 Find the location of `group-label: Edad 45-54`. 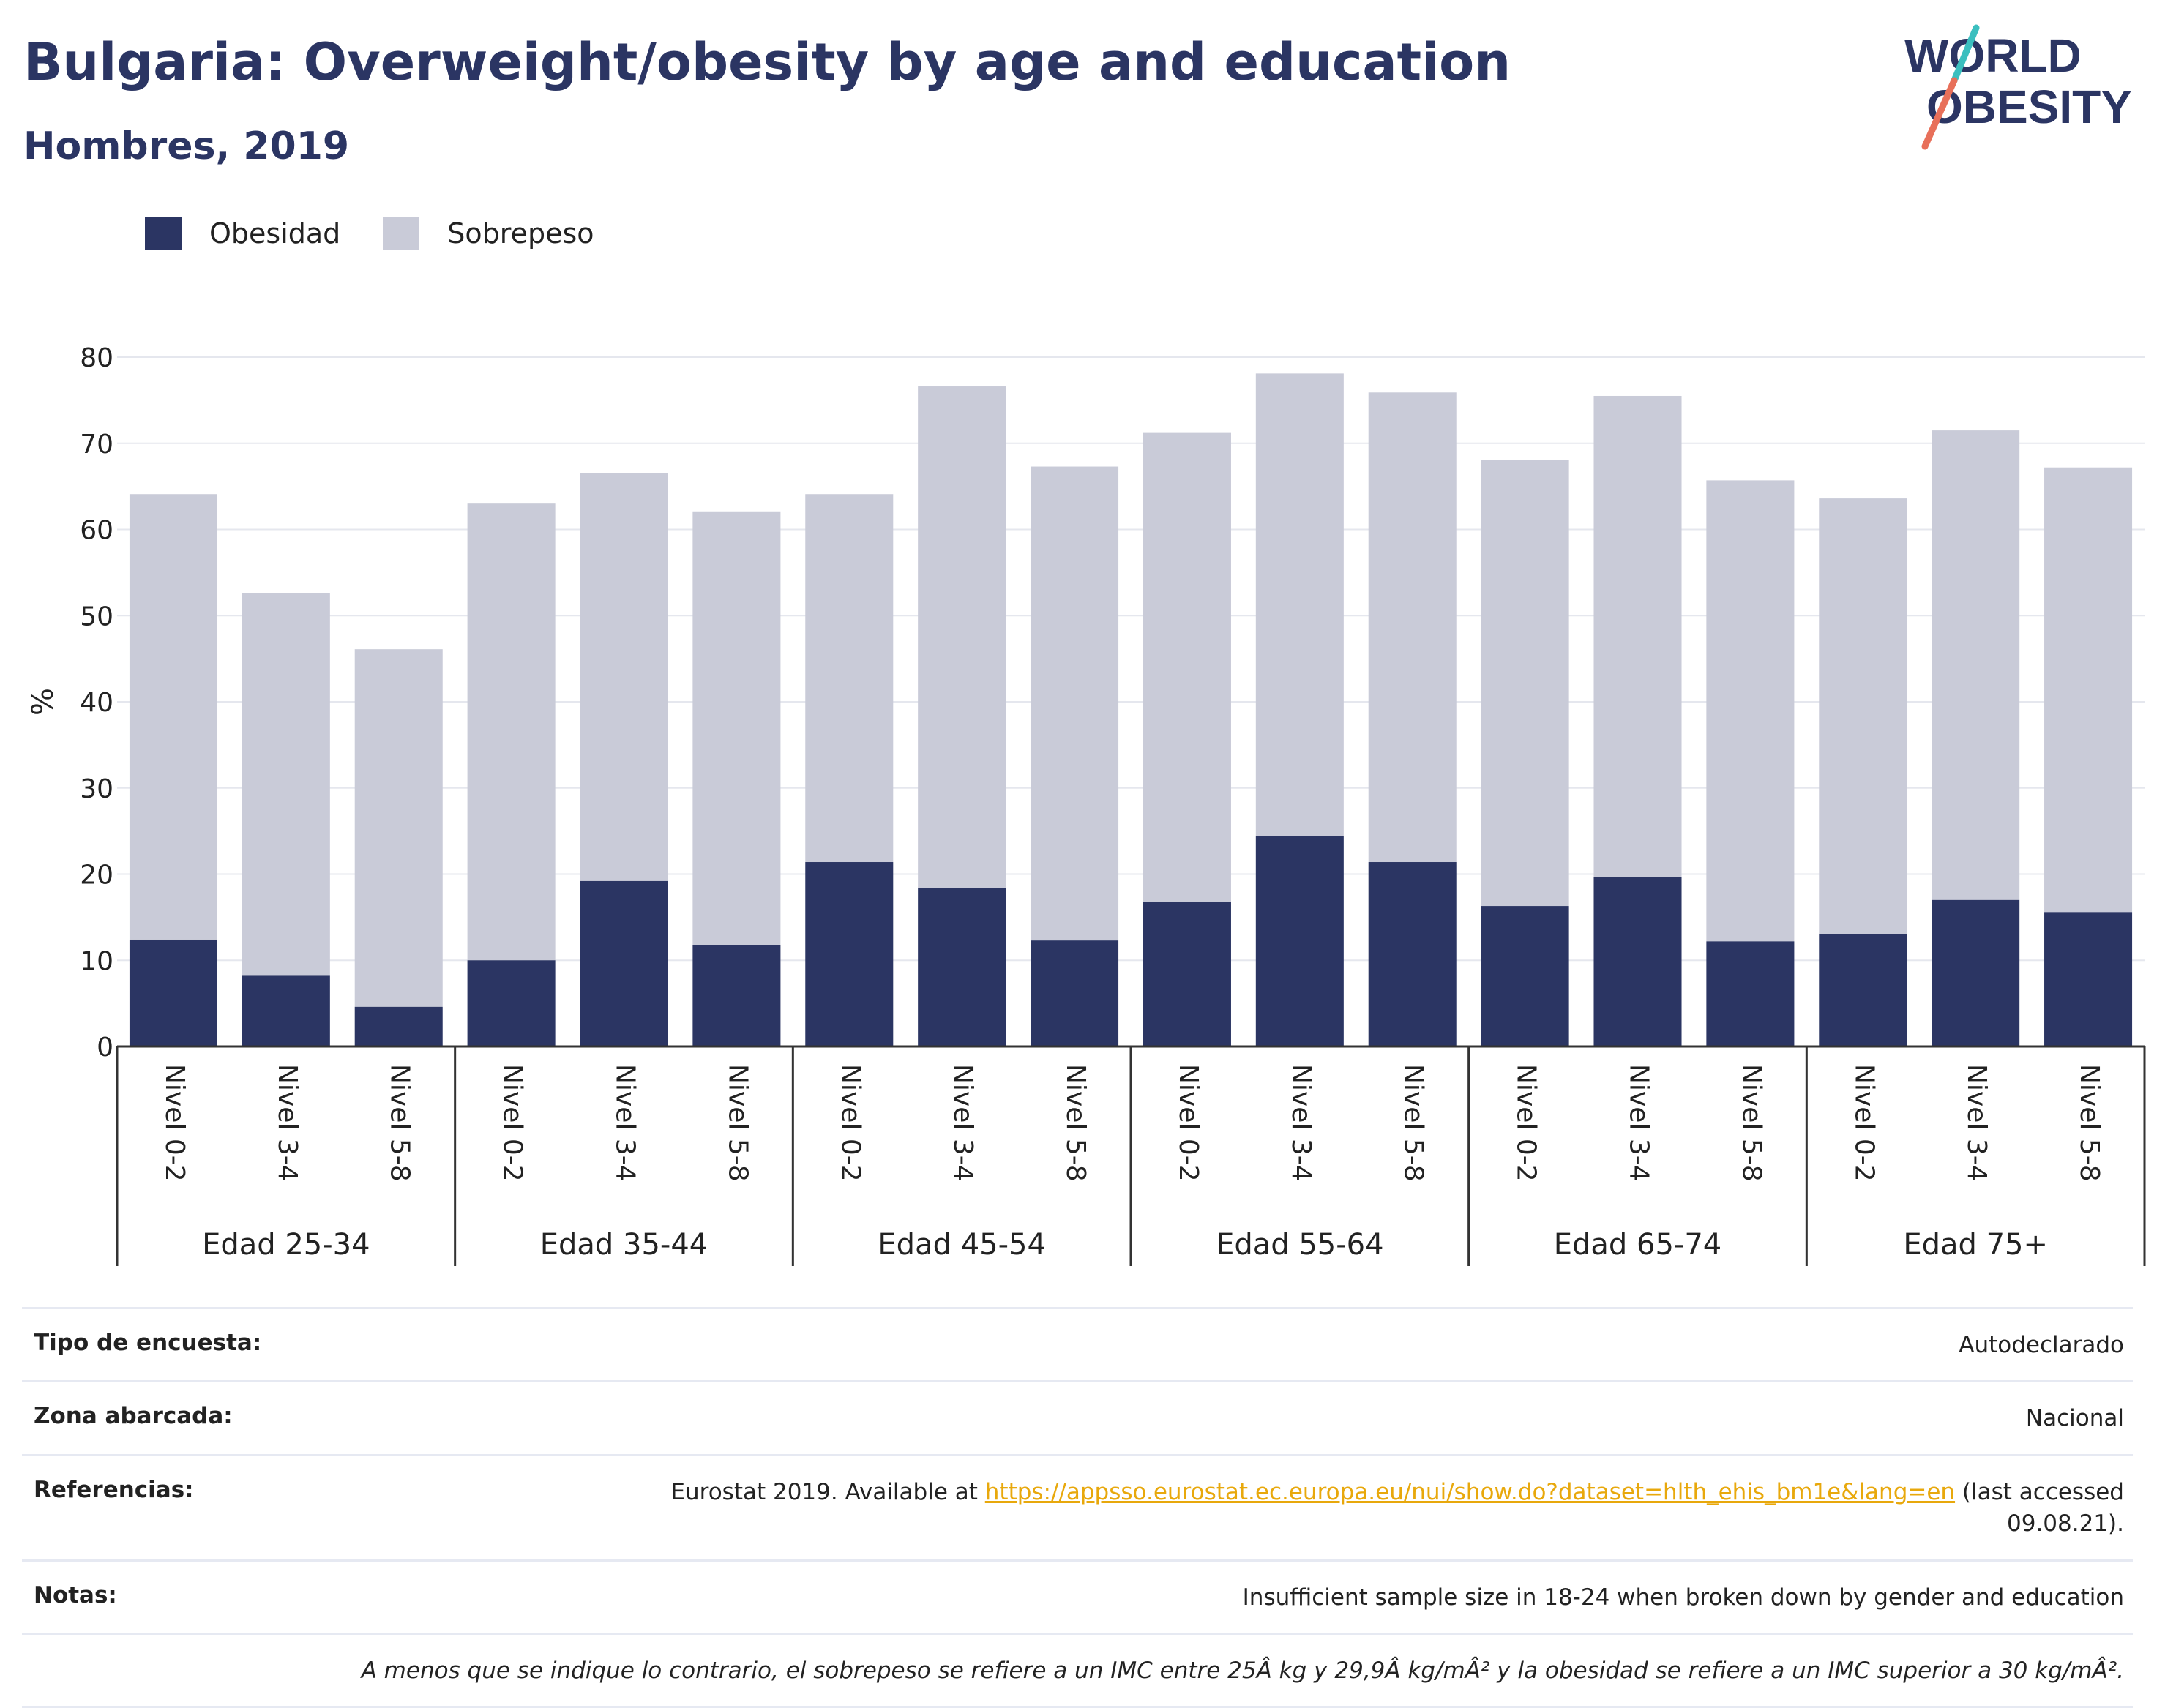

group-label: Edad 45-54 is located at coordinates (962, 1245).